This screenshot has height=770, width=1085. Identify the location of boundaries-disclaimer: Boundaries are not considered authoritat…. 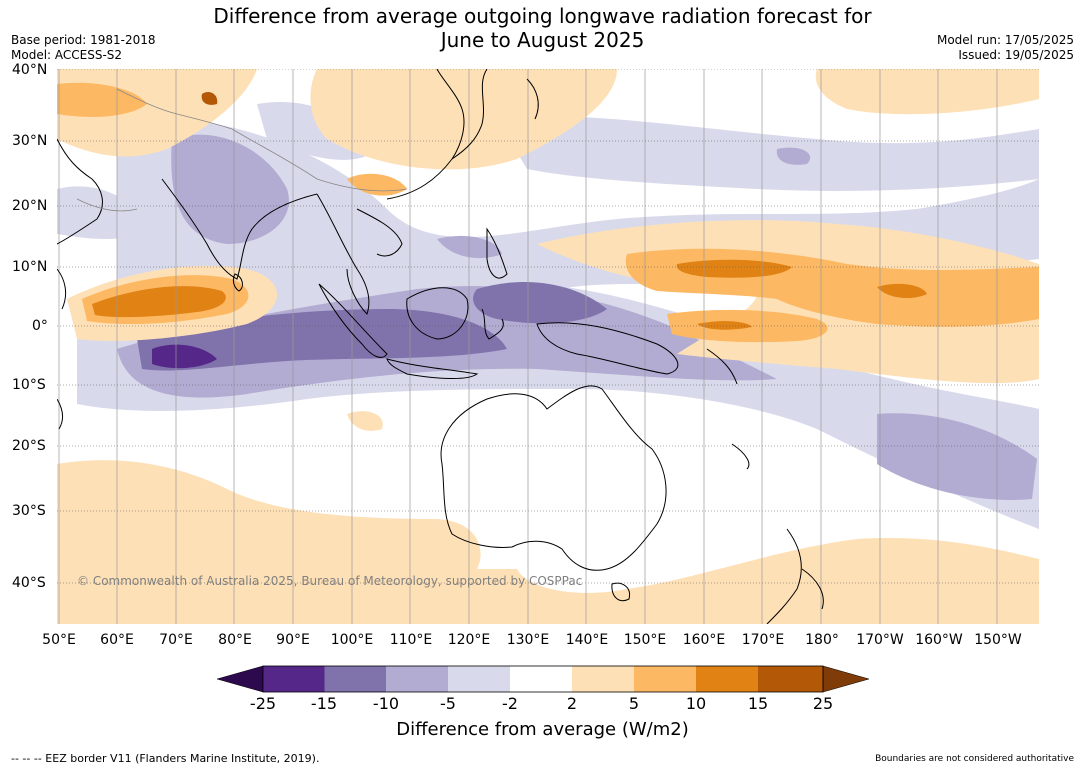
(974, 759).